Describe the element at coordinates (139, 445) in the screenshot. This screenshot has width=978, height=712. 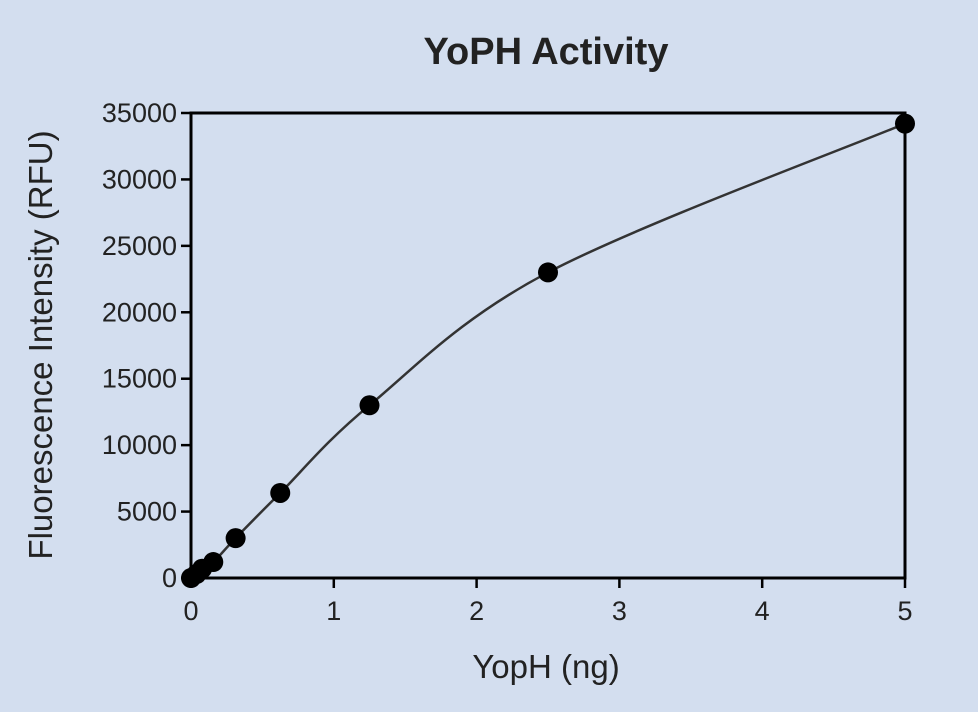
I see `y-tick-label: 10000` at that location.